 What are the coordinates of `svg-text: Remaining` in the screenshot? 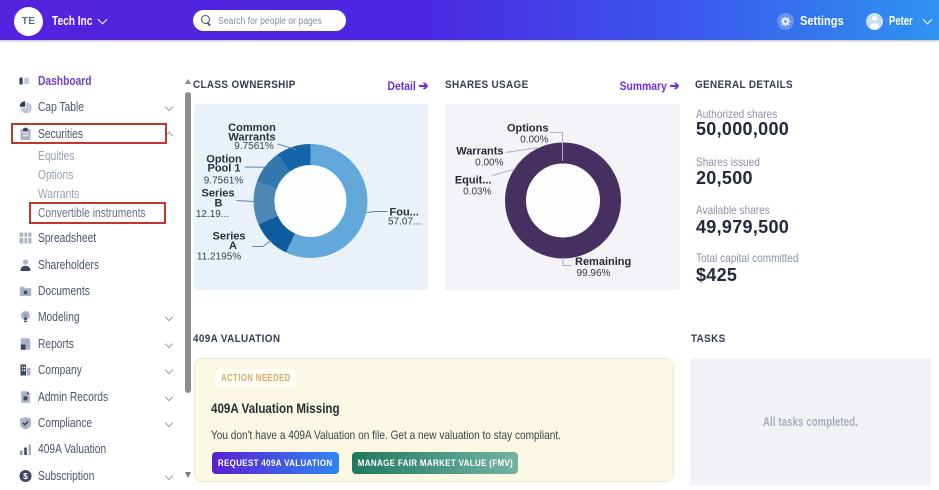 It's located at (603, 262).